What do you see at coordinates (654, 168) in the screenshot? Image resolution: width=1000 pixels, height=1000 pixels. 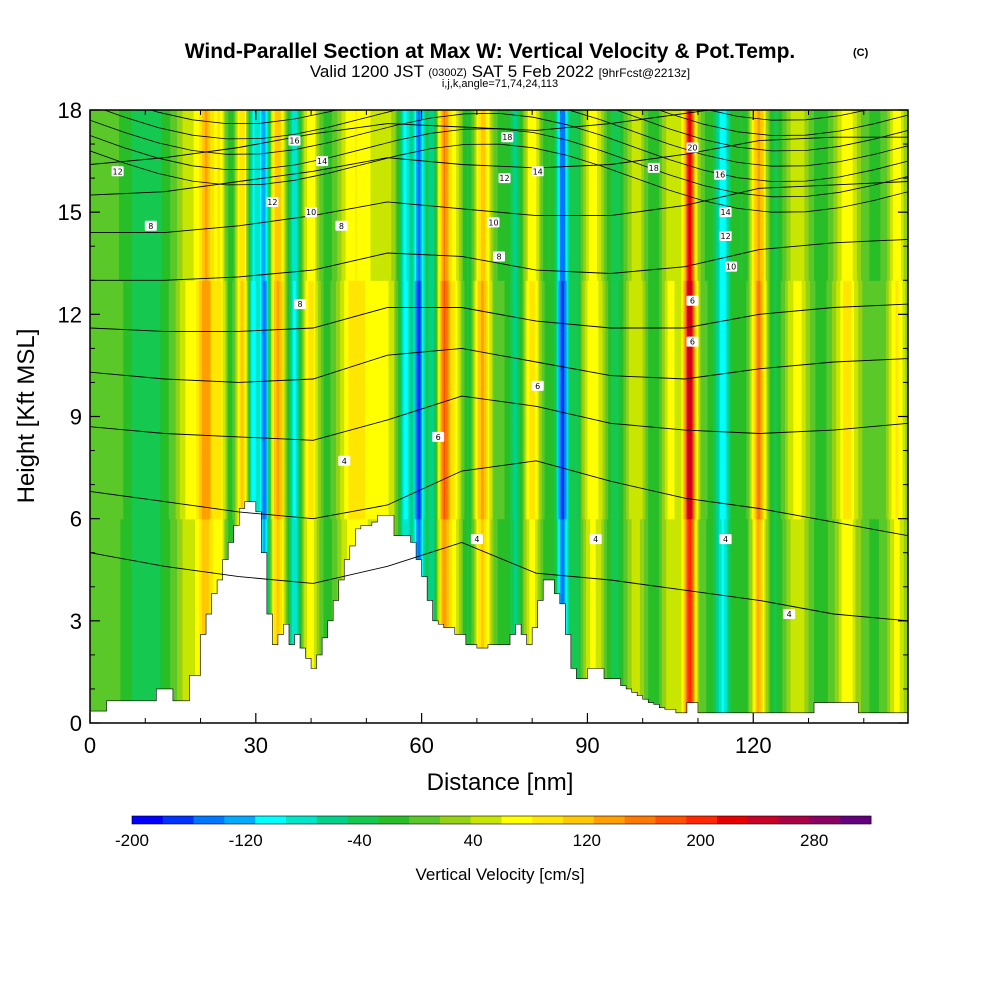 I see `contour-label: 18` at bounding box center [654, 168].